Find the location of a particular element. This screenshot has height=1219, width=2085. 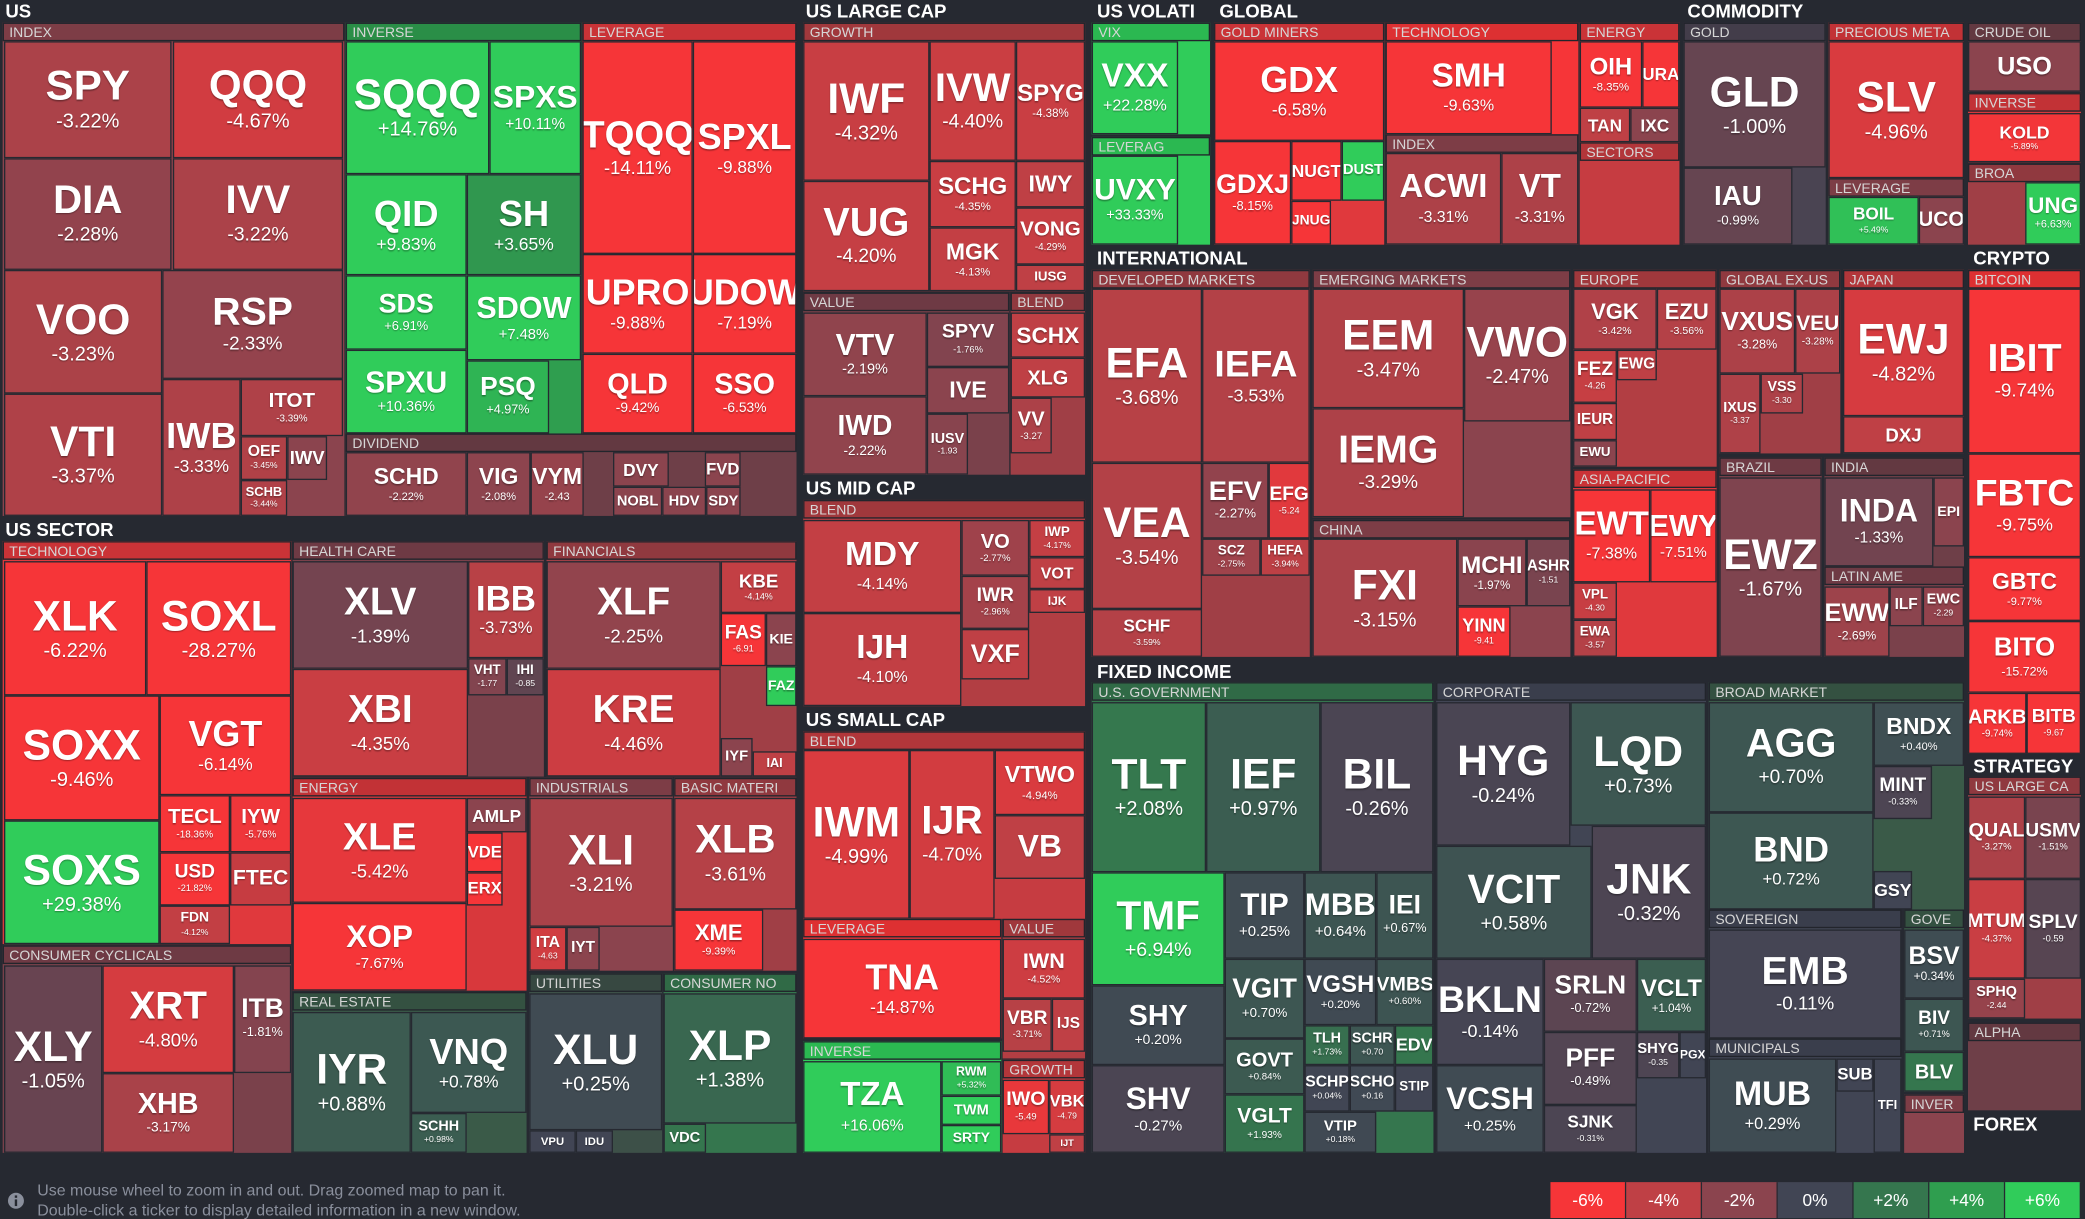

ticker-tile: VPL -4.30 is located at coordinates (1595, 601).